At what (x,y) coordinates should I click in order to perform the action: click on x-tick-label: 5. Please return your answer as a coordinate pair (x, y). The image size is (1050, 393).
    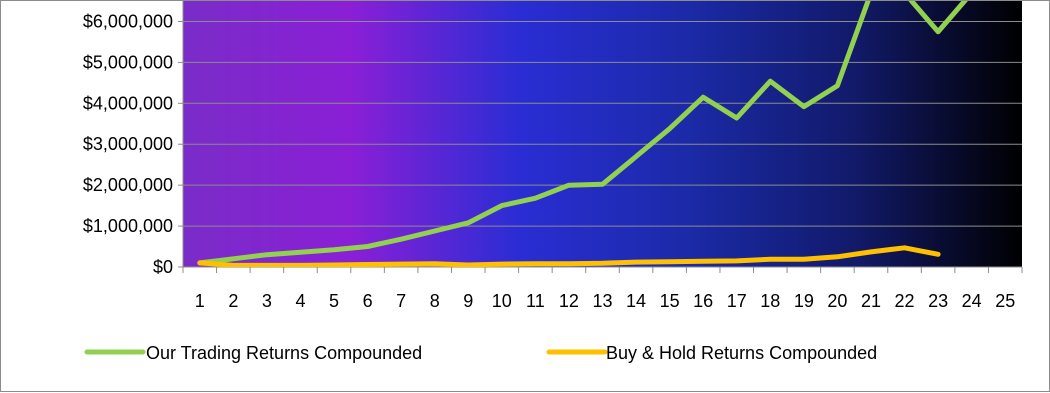
    Looking at the image, I should click on (334, 301).